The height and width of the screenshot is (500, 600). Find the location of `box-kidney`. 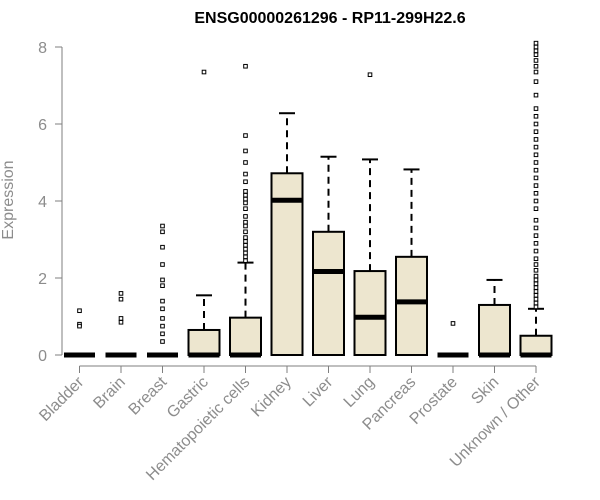

box-kidney is located at coordinates (287, 234).